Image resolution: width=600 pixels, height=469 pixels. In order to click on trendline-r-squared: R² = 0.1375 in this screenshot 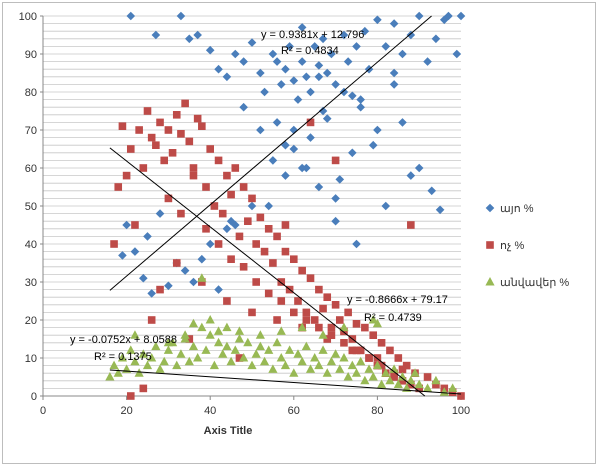, I will do `click(123, 357)`.